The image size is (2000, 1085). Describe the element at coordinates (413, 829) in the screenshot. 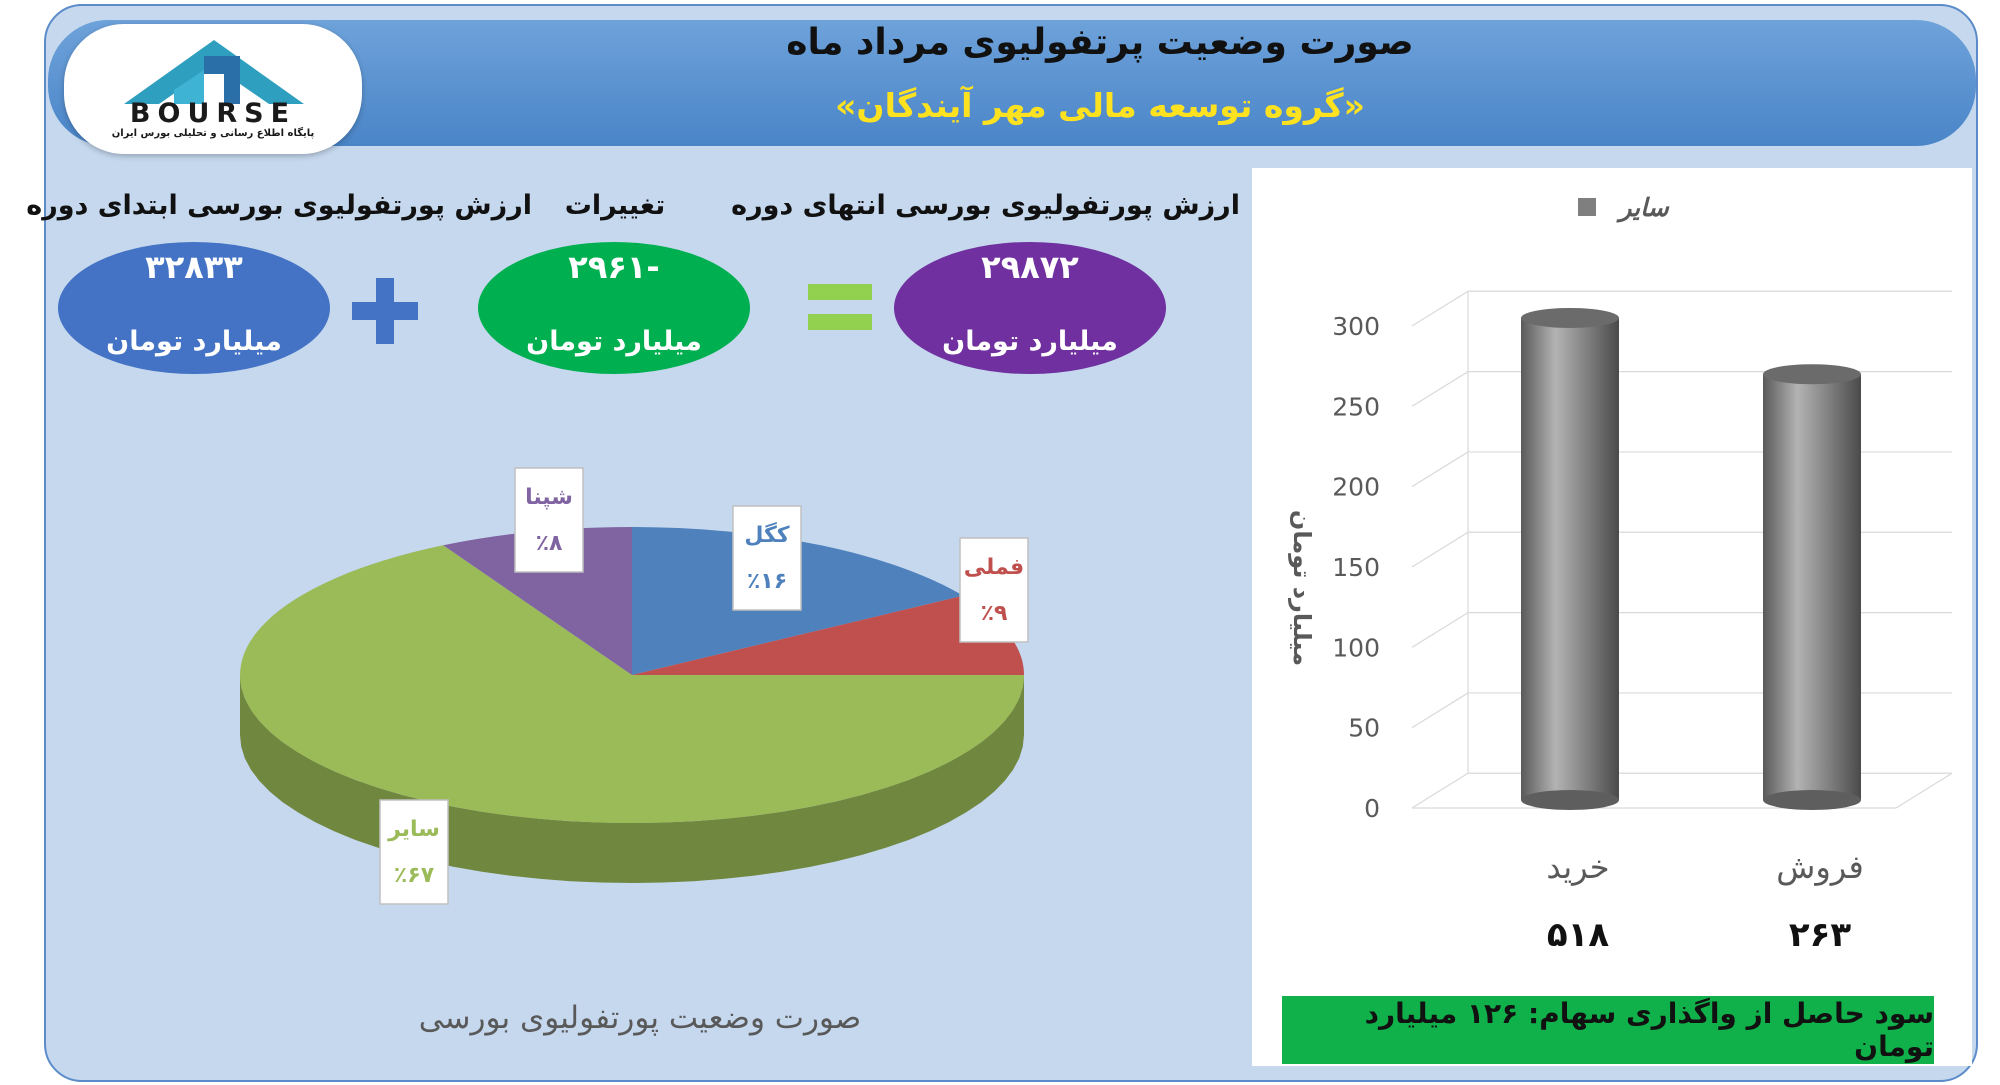

I see `pie-label-name: سایر` at that location.